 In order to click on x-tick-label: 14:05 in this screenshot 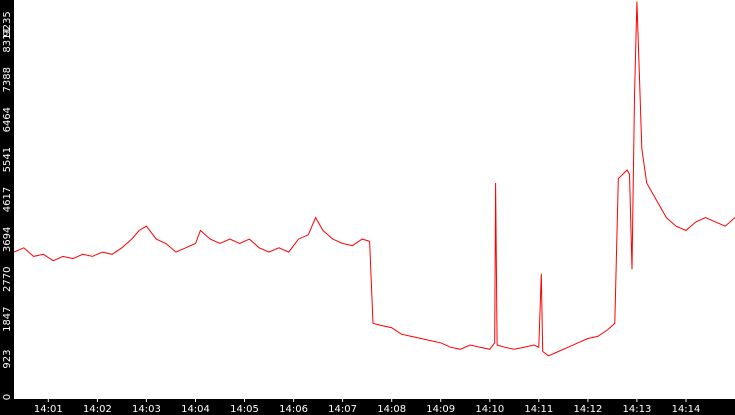, I will do `click(244, 409)`.